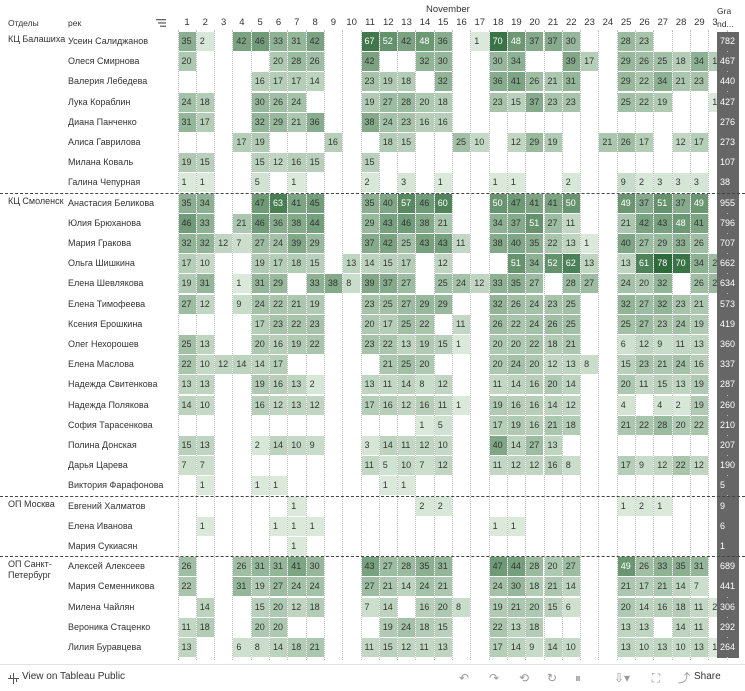  What do you see at coordinates (656, 678) in the screenshot?
I see `fullscreen-icon: ⛶` at bounding box center [656, 678].